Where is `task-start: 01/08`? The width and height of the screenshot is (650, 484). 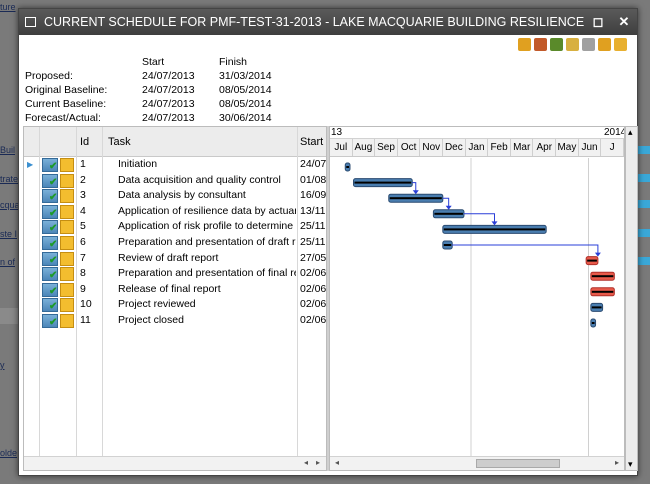 task-start: 01/08 is located at coordinates (313, 179).